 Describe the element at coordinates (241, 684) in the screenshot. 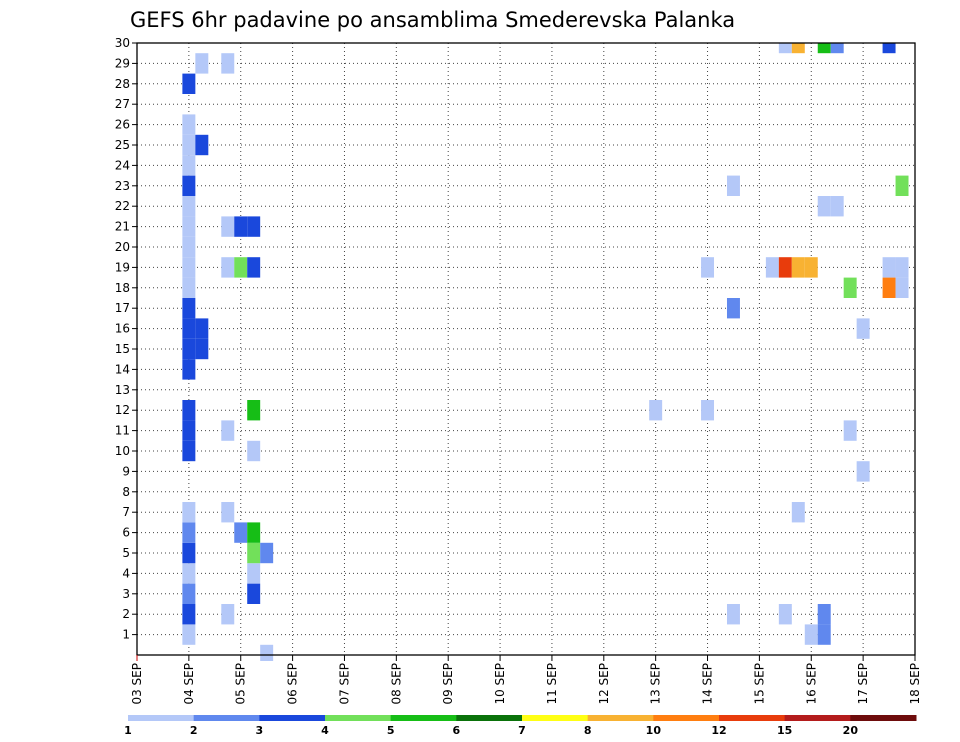

I see `x-tick-label: 05 SEP` at that location.